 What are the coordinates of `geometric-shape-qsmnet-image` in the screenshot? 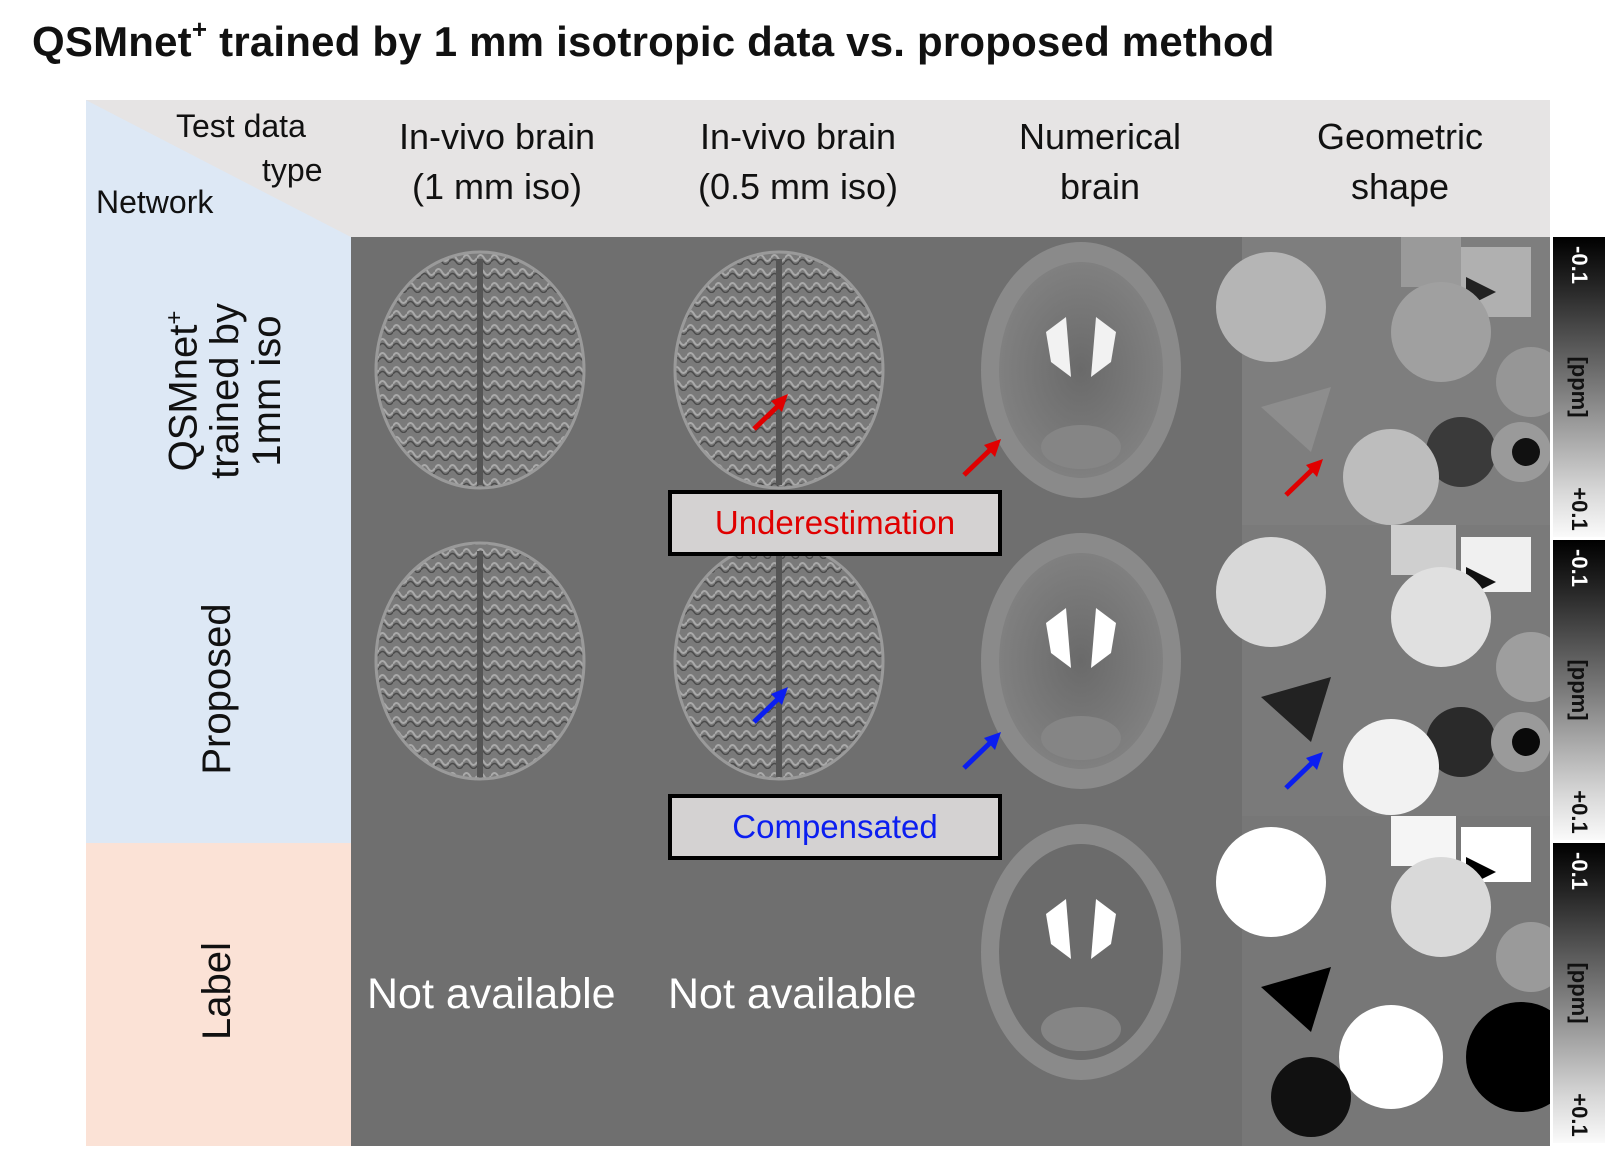 It's located at (1383, 381).